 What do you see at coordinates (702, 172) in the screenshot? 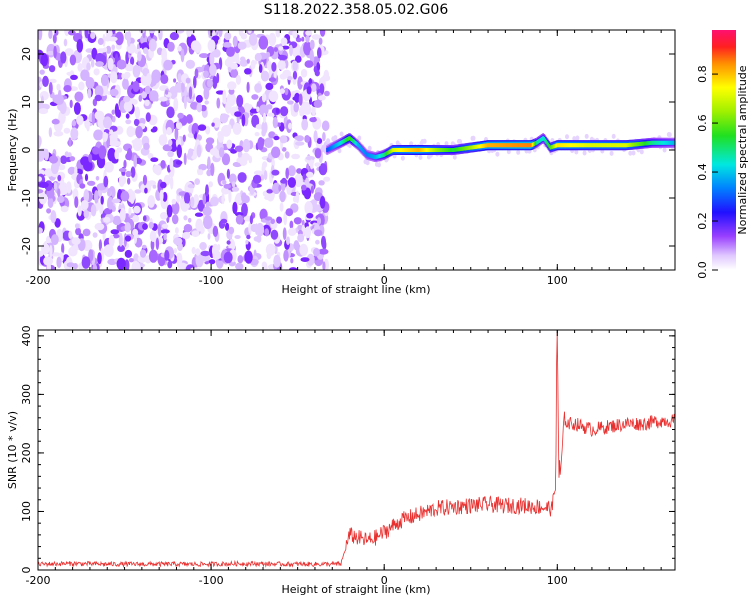
I see `colorbar-tick-label: 0.4` at bounding box center [702, 172].